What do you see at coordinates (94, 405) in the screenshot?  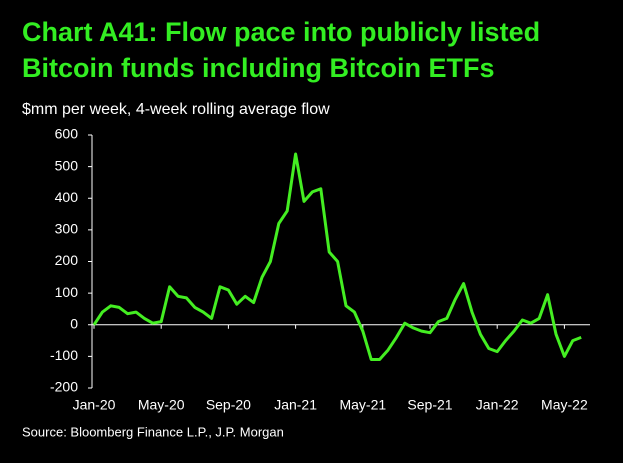 I see `x-tick-label: Jan-20` at bounding box center [94, 405].